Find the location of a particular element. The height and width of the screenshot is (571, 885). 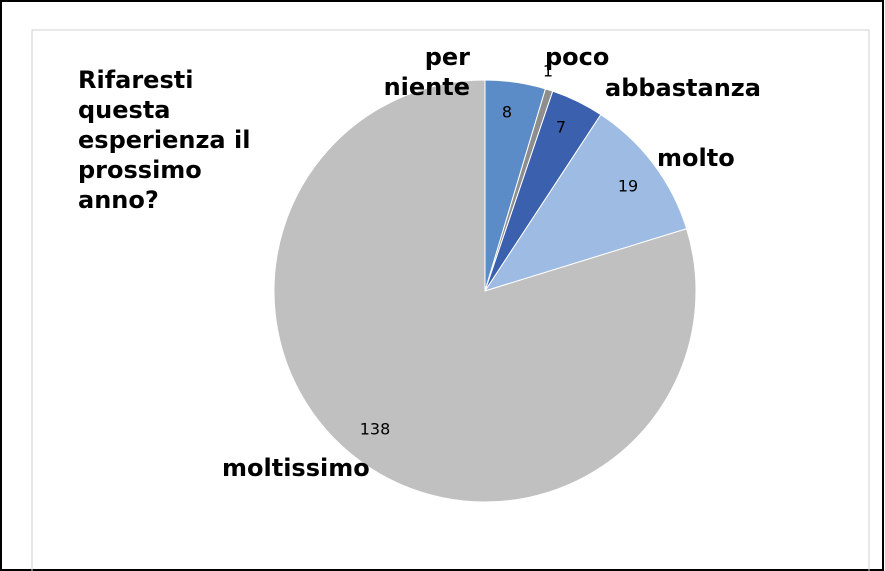

category-label: poco is located at coordinates (577, 57).